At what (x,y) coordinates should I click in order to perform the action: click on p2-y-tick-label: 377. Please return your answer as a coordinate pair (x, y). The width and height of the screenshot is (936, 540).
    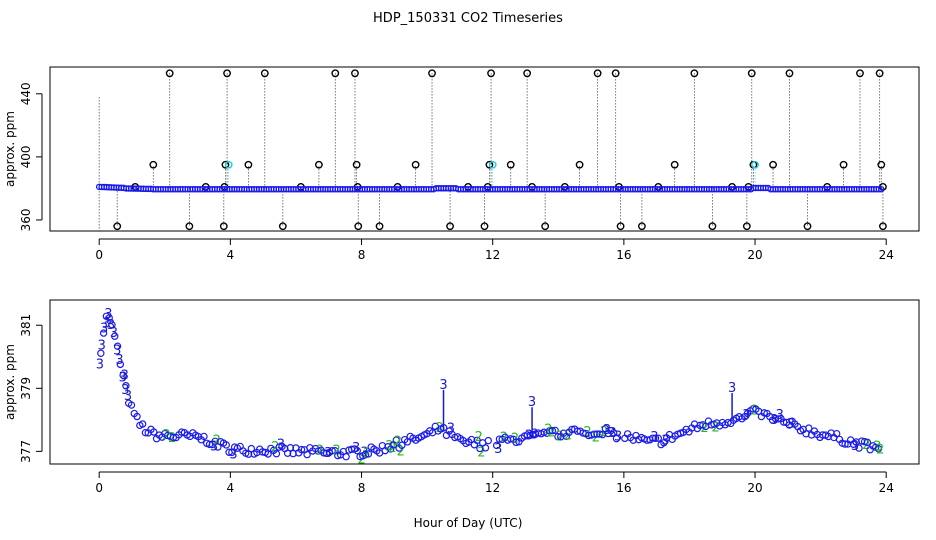
    Looking at the image, I should click on (26, 451).